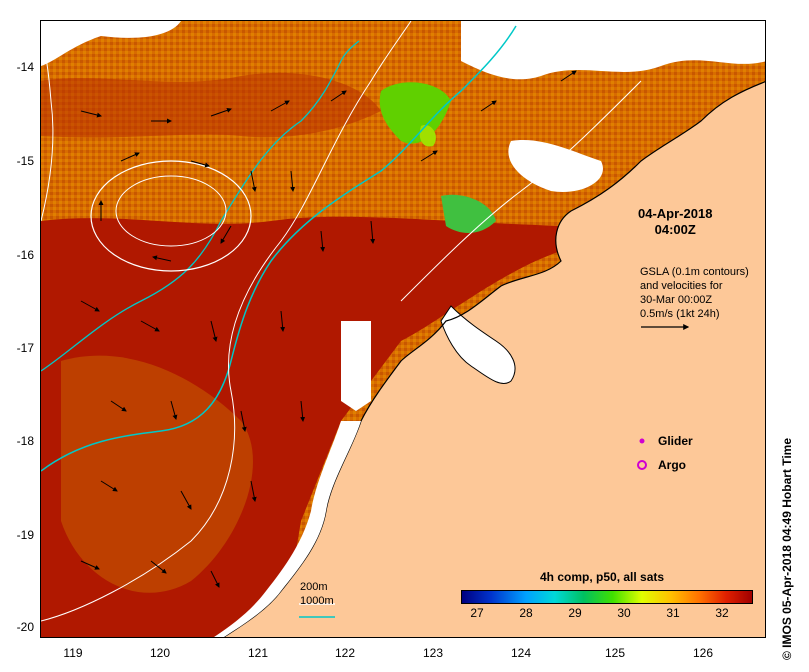  I want to click on argo-marker, so click(642, 465).